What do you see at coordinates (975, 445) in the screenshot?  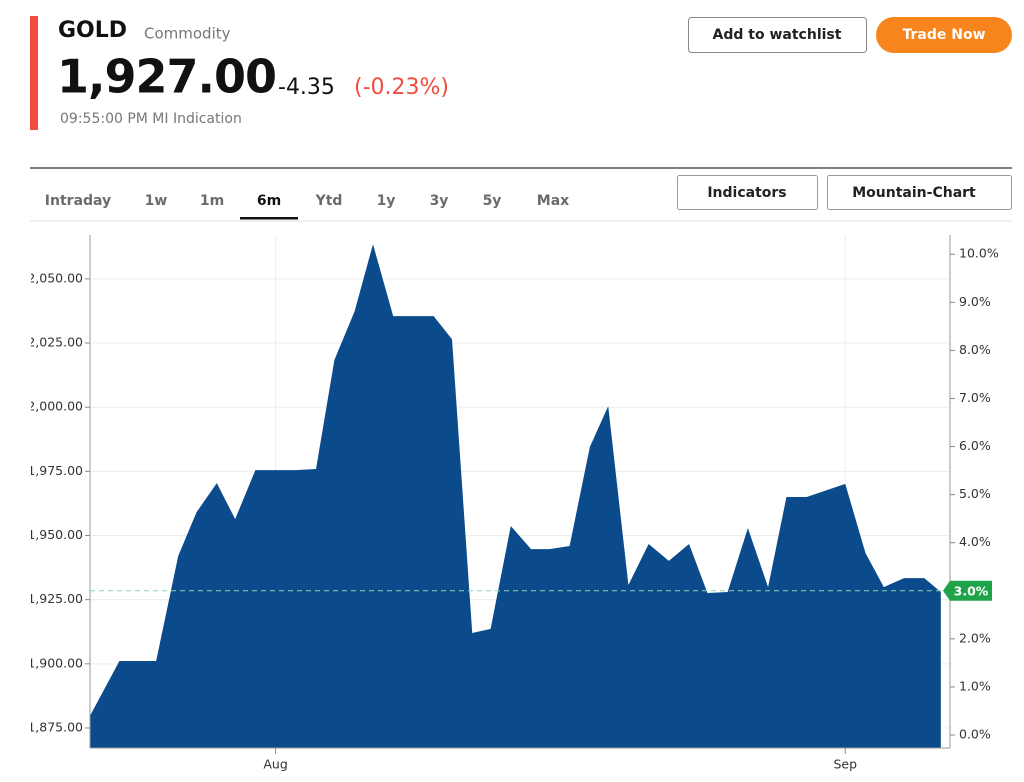 I see `y2-tick-label: 6.0%` at bounding box center [975, 445].